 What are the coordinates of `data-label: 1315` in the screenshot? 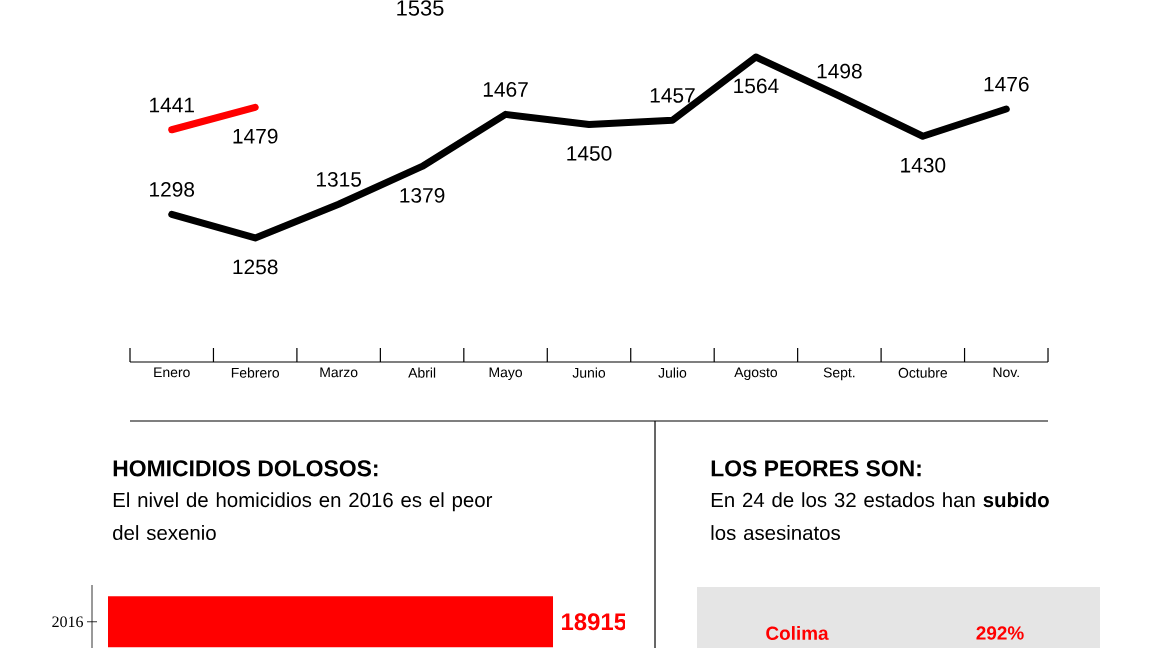 It's located at (339, 179).